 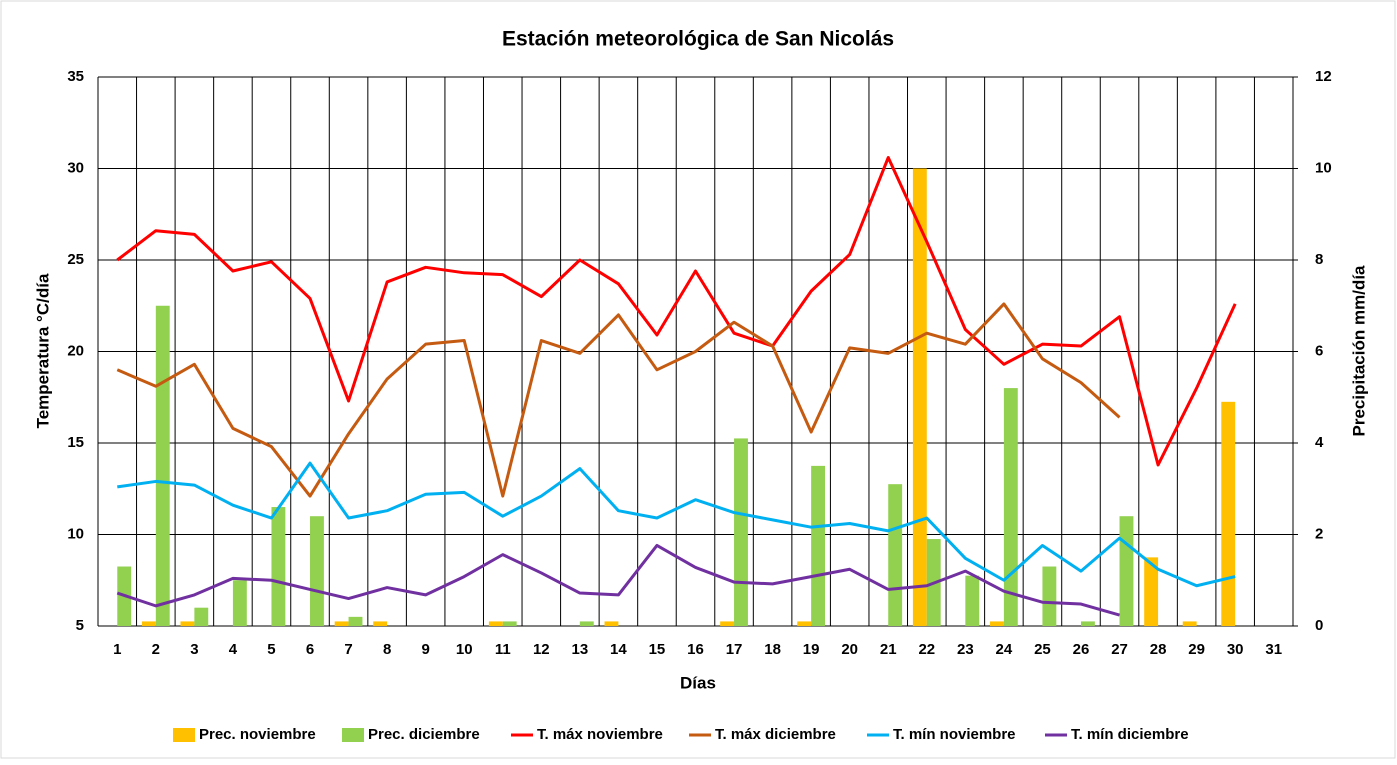 I want to click on x-tick-label: 9, so click(x=425, y=649).